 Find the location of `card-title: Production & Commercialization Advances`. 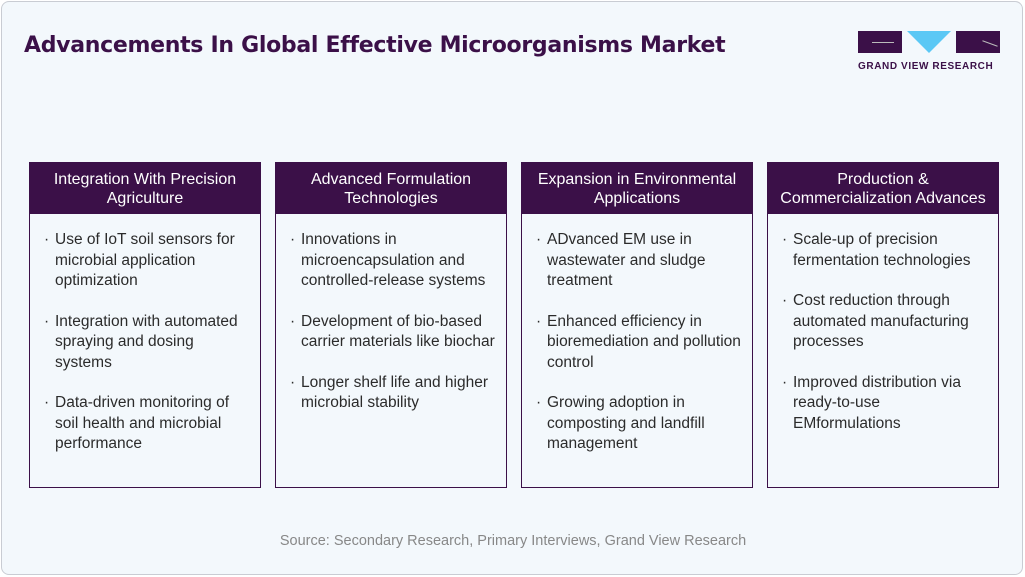

card-title: Production & Commercialization Advances is located at coordinates (883, 188).